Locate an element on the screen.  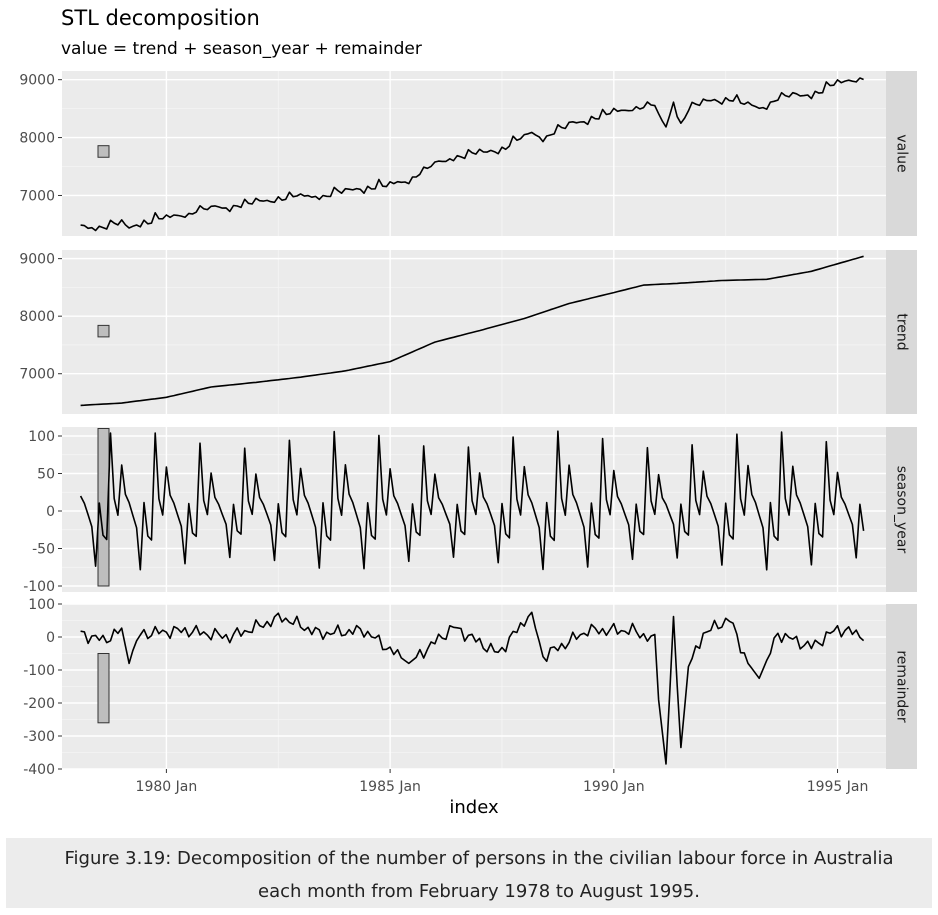
series-line-trend is located at coordinates (472, 331).